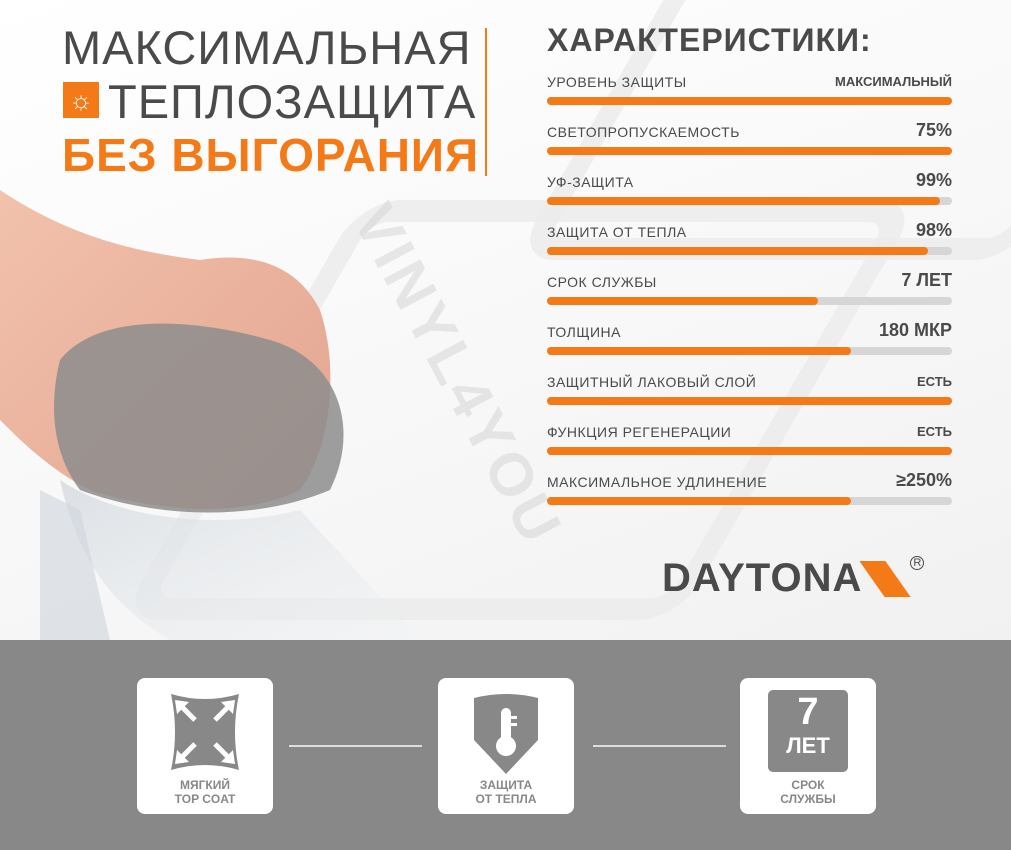 The image size is (1011, 850). I want to click on sun-half-icon: ☼, so click(81, 100).